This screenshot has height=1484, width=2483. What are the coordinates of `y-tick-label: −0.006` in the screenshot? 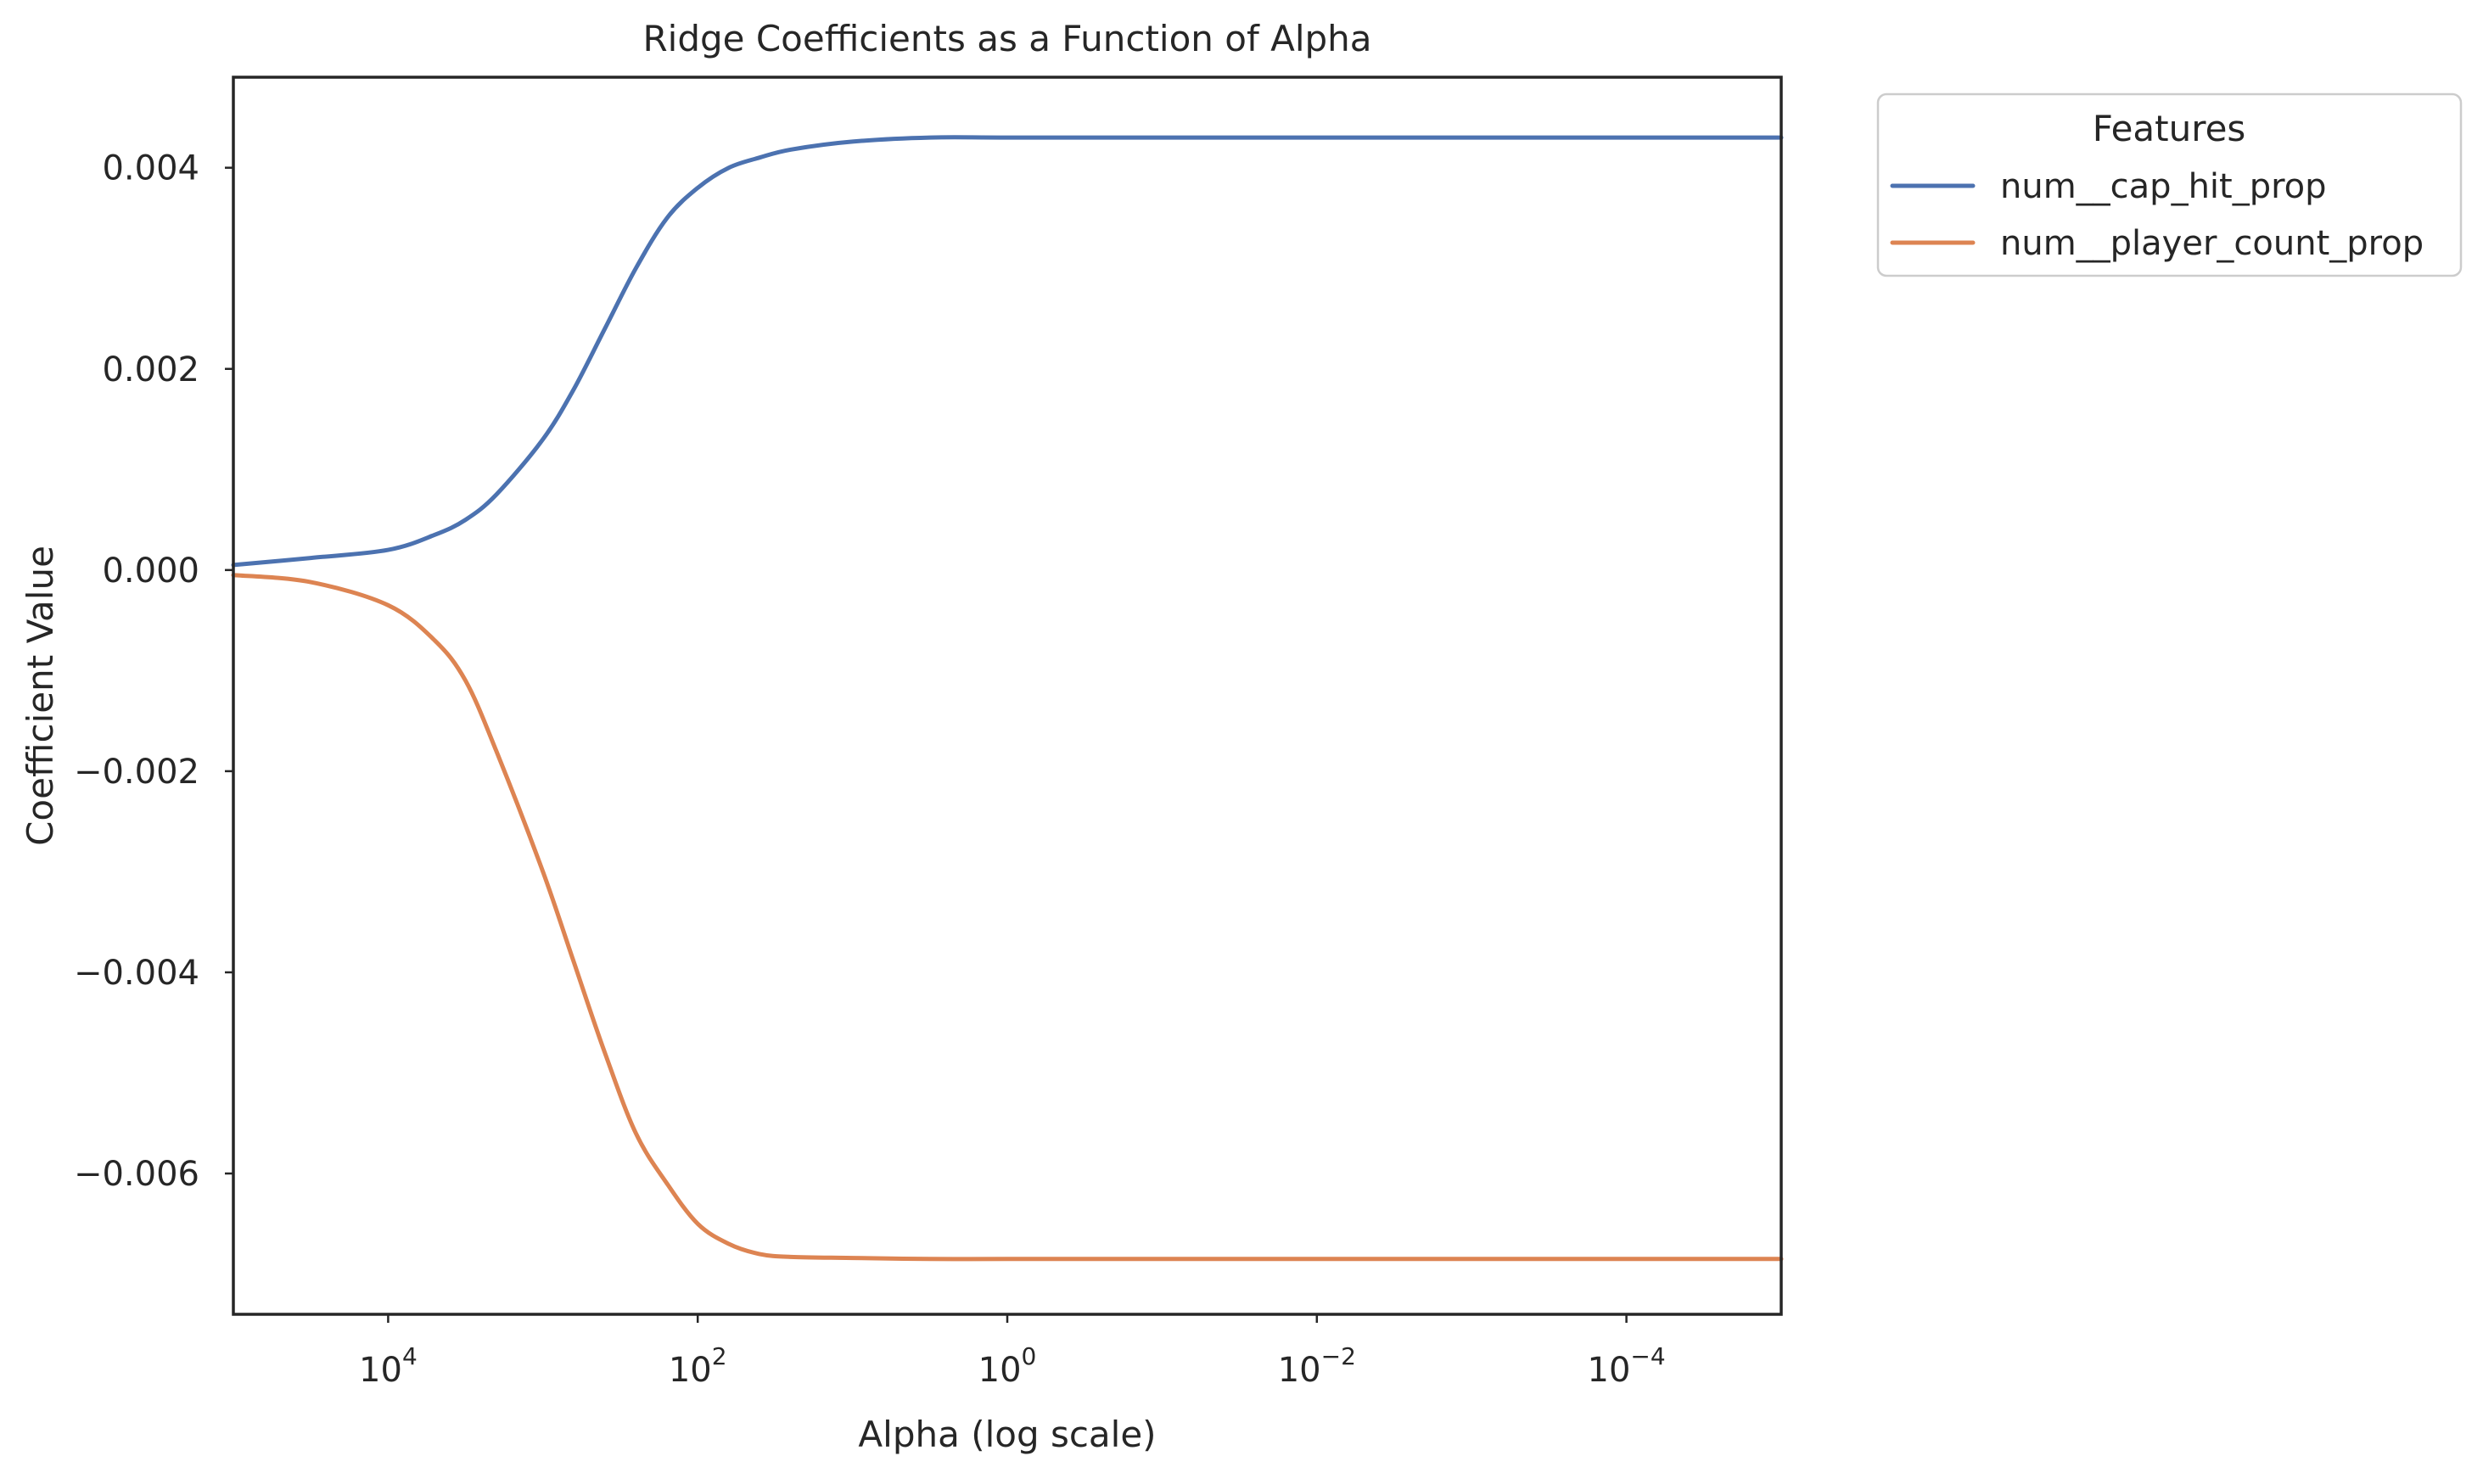 It's located at (136, 1174).